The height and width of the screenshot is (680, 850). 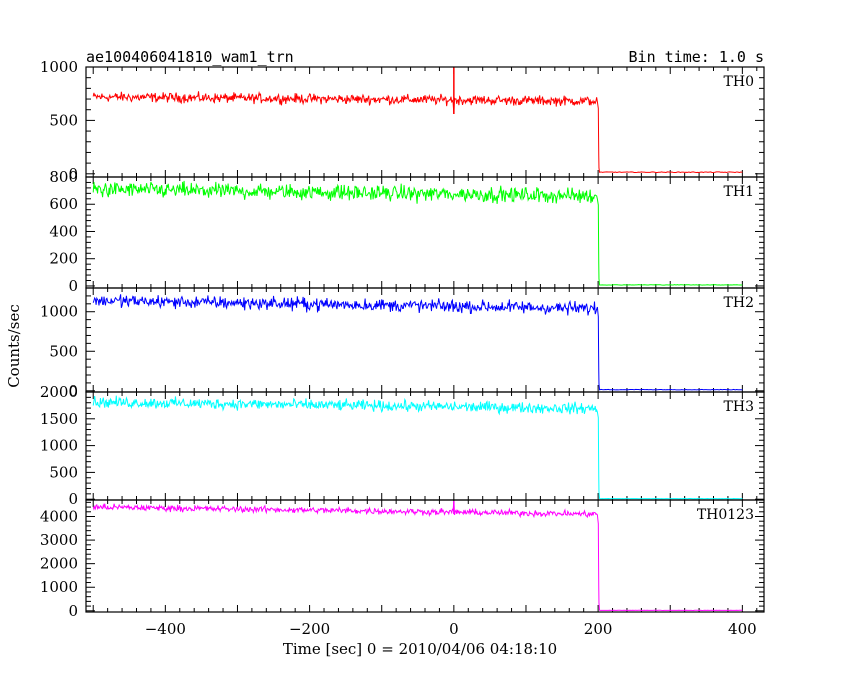 What do you see at coordinates (417, 556) in the screenshot?
I see `series-line-th0123` at bounding box center [417, 556].